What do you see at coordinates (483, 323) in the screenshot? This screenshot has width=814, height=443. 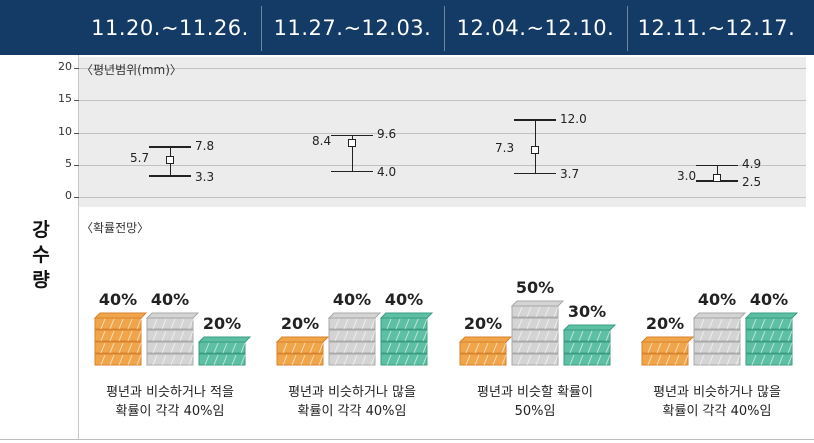 I see `probability-label-적음: 20%` at bounding box center [483, 323].